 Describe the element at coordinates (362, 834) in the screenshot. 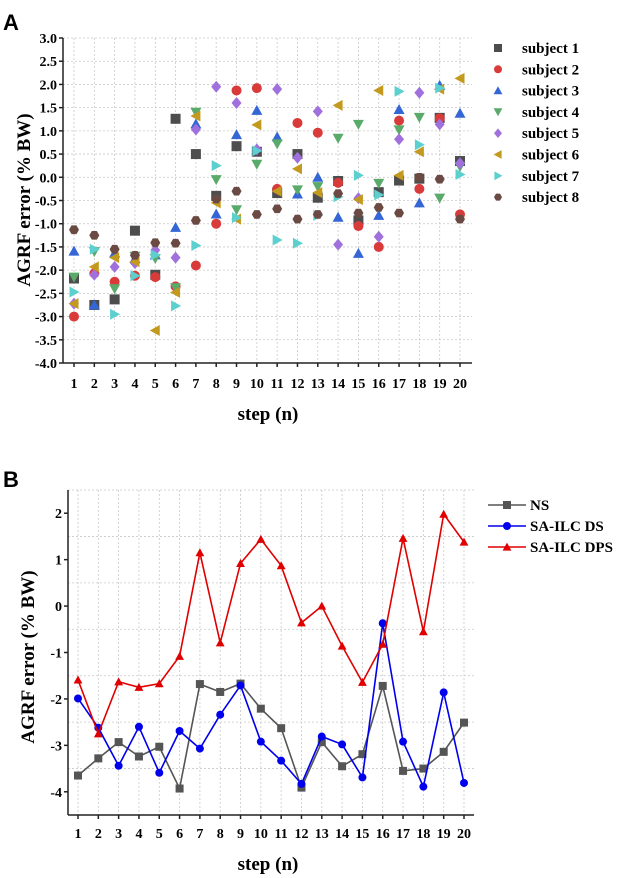

I see `x-tick-label: 15` at that location.